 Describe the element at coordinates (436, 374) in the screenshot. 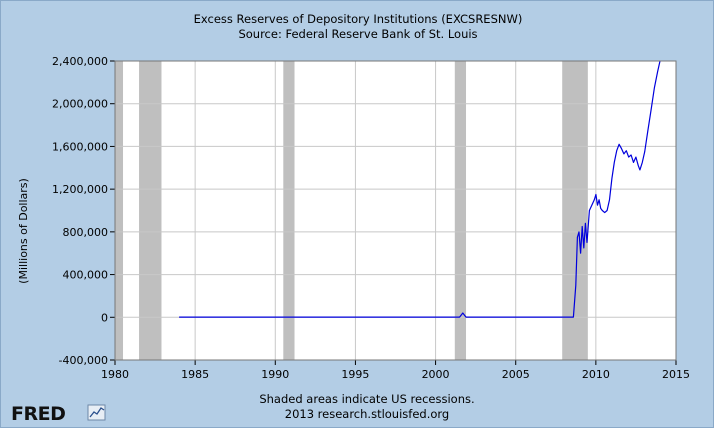

I see `x-tick-label: 2000` at that location.